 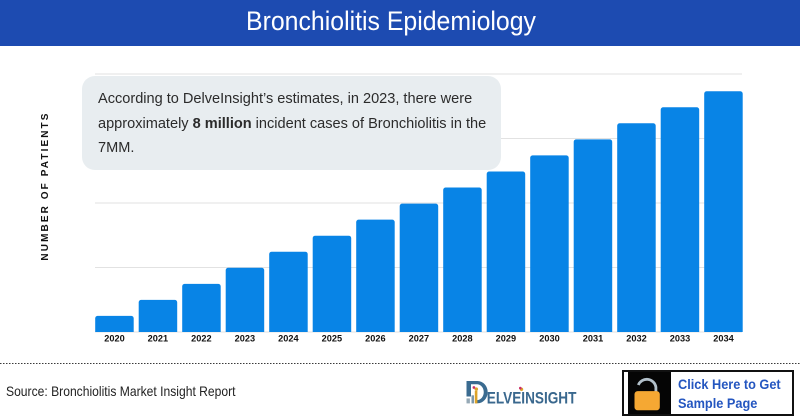 What do you see at coordinates (636, 339) in the screenshot?
I see `svg-text: 2032` at bounding box center [636, 339].